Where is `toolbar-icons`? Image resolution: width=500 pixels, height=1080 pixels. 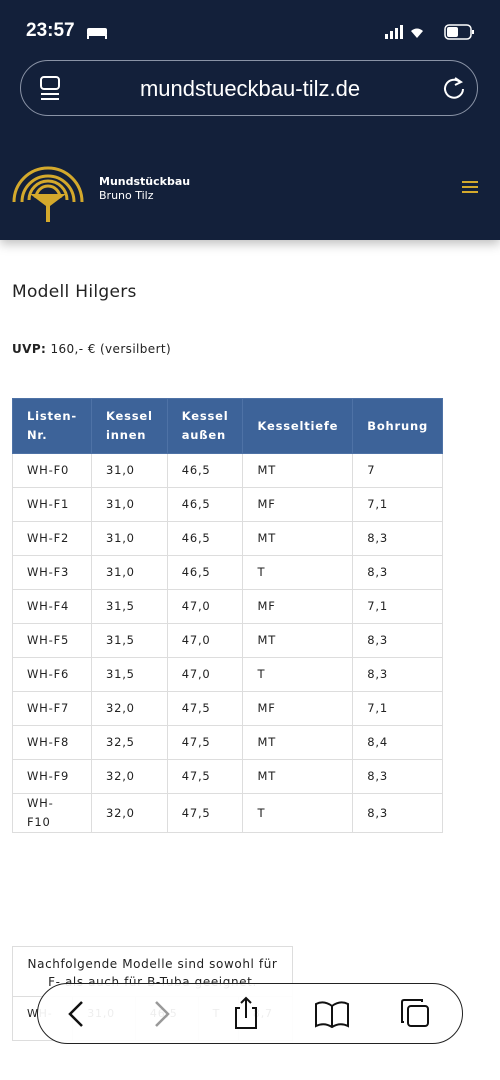
toolbar-icons is located at coordinates (248, 1012).